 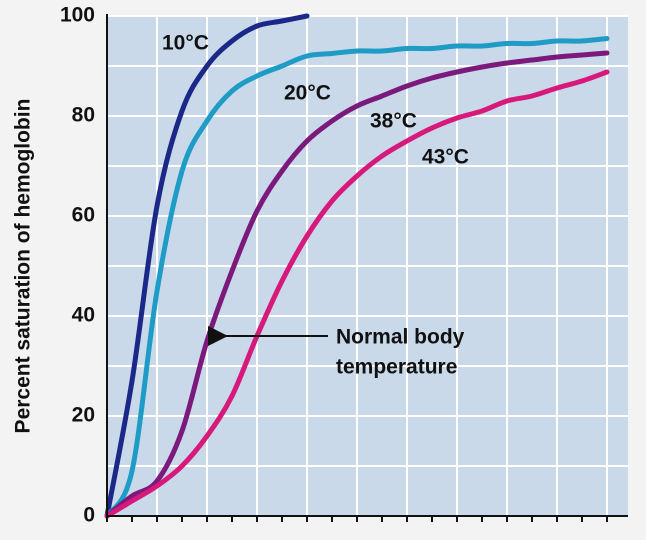 I want to click on series-label: 20°C, so click(x=307, y=93).